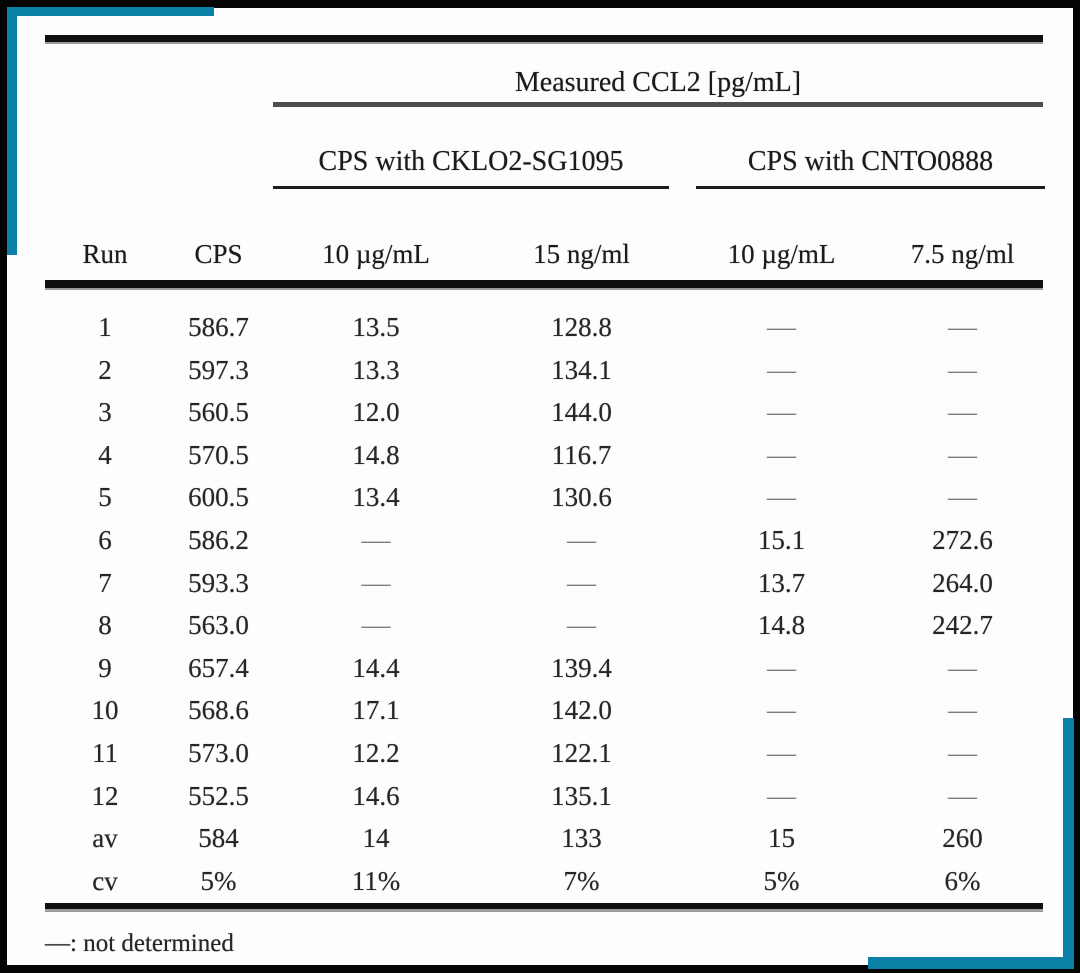 Image resolution: width=1080 pixels, height=973 pixels. Describe the element at coordinates (581, 412) in the screenshot. I see `table-cell: 144.0` at that location.